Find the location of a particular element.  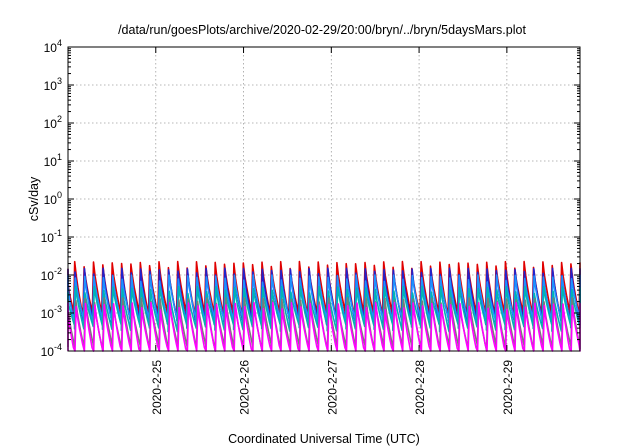

x-tick-label: 2020-2-28 is located at coordinates (420, 387).